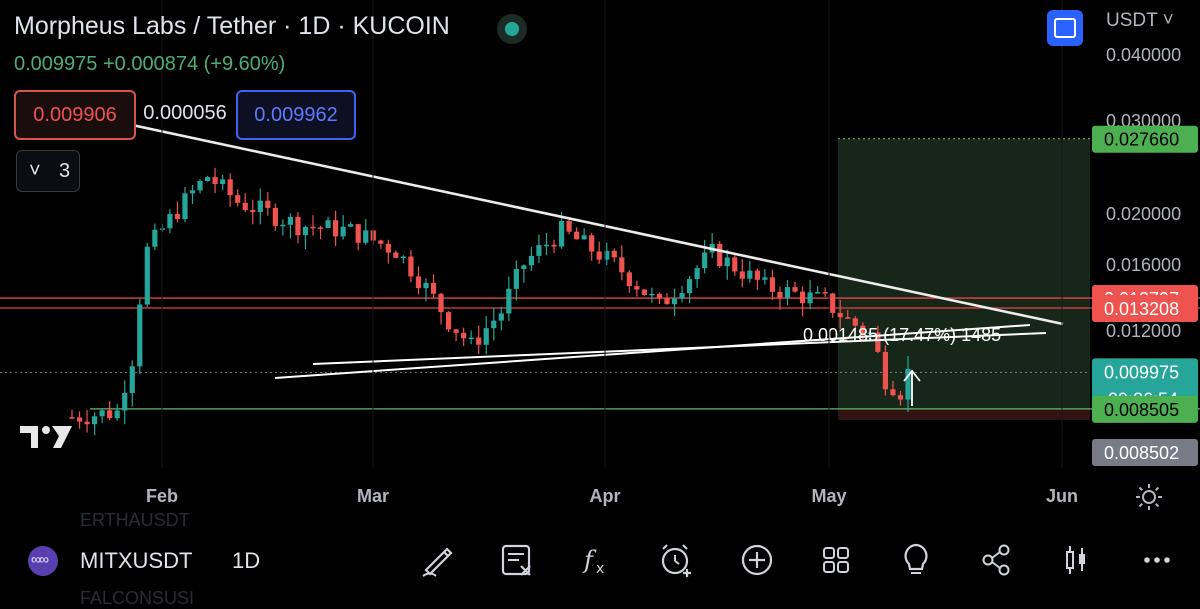  I want to click on buy-price-button: 0.009962, so click(296, 115).